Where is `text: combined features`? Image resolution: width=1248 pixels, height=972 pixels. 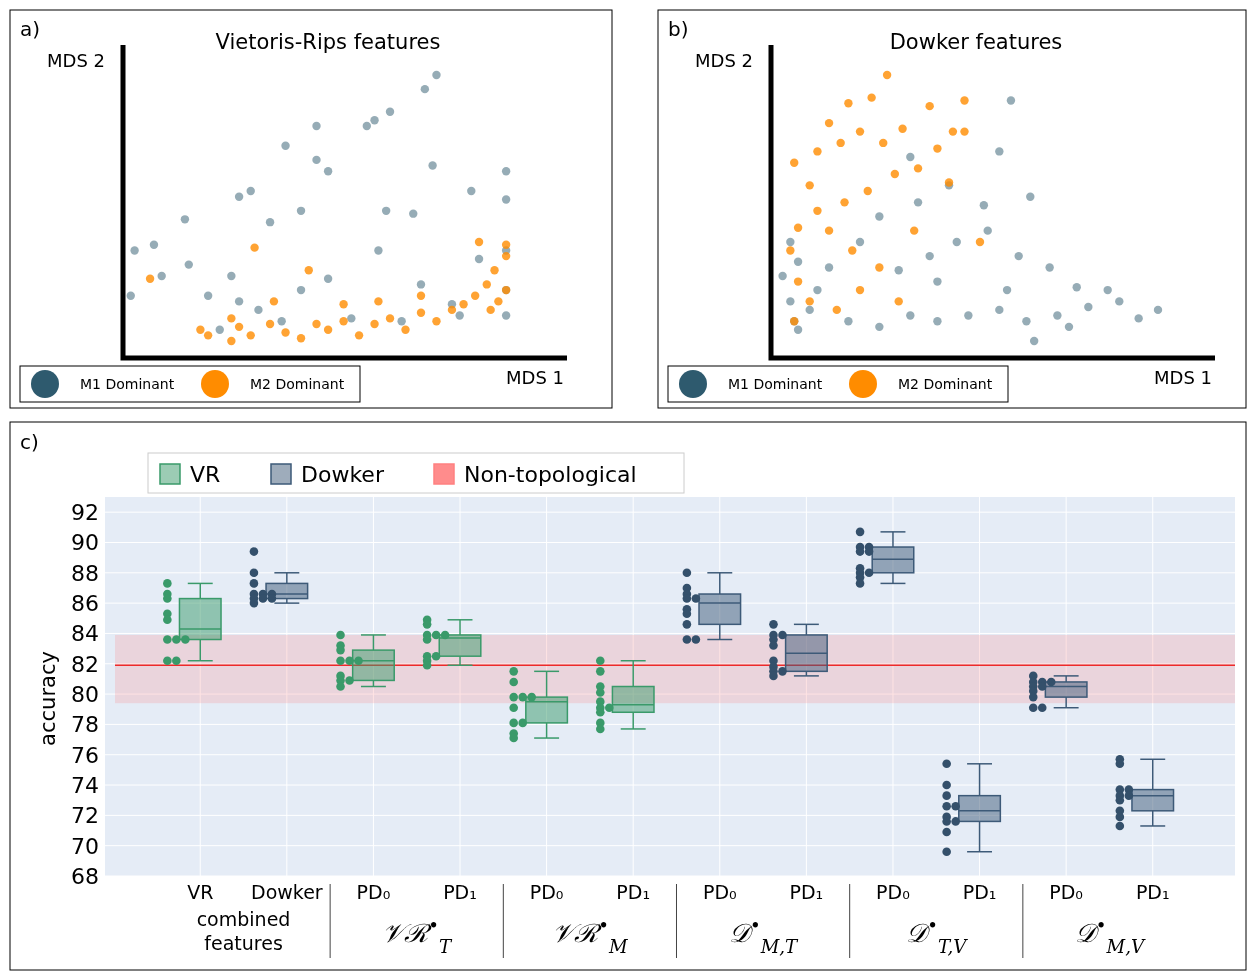
text: combined features is located at coordinates (243, 931).